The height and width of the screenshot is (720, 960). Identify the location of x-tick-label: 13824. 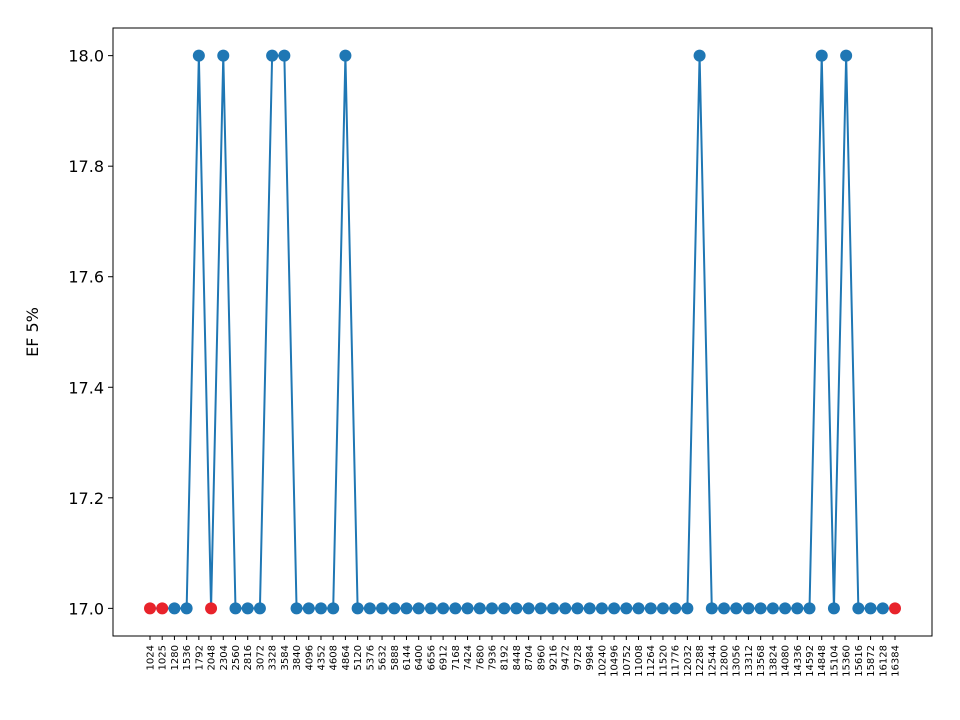
(773, 661).